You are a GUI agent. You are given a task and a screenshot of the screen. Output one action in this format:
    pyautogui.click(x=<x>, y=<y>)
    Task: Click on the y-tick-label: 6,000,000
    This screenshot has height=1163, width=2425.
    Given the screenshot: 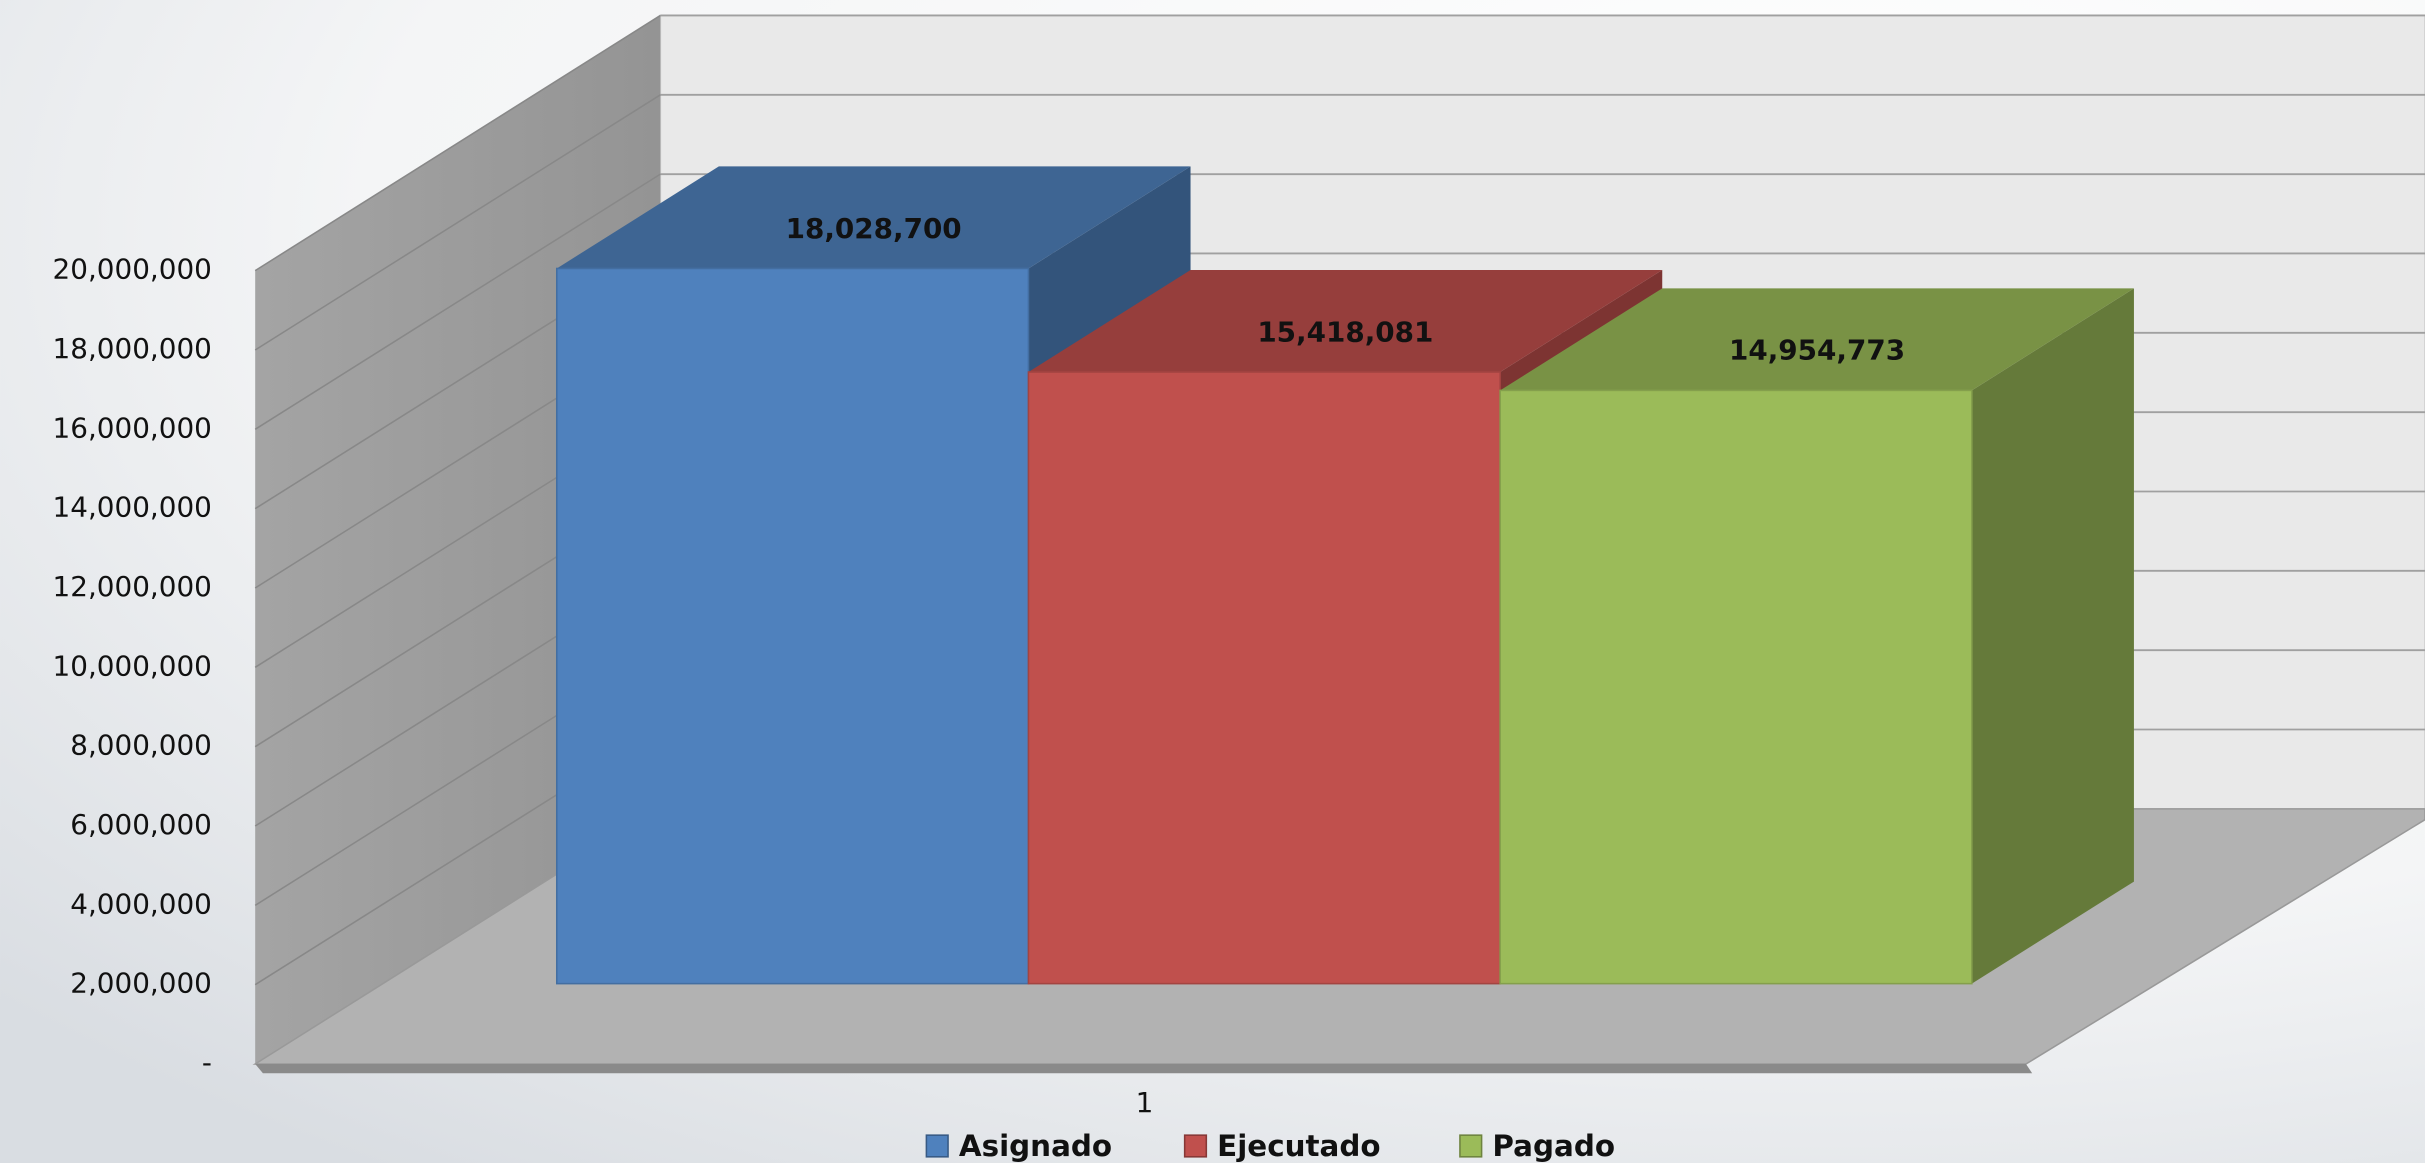 What is the action you would take?
    pyautogui.click(x=141, y=824)
    